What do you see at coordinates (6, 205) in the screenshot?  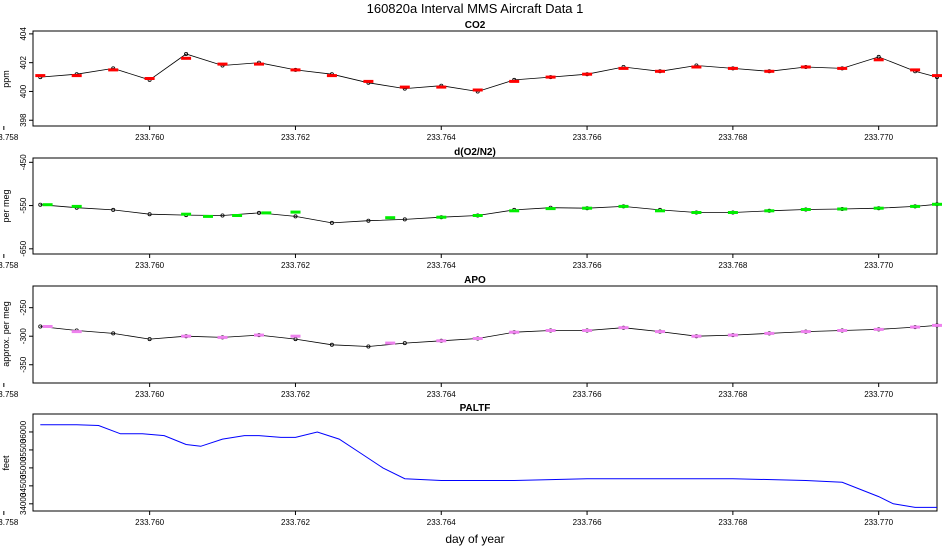 I see `panel-o2n2-ylabel: per meg` at bounding box center [6, 205].